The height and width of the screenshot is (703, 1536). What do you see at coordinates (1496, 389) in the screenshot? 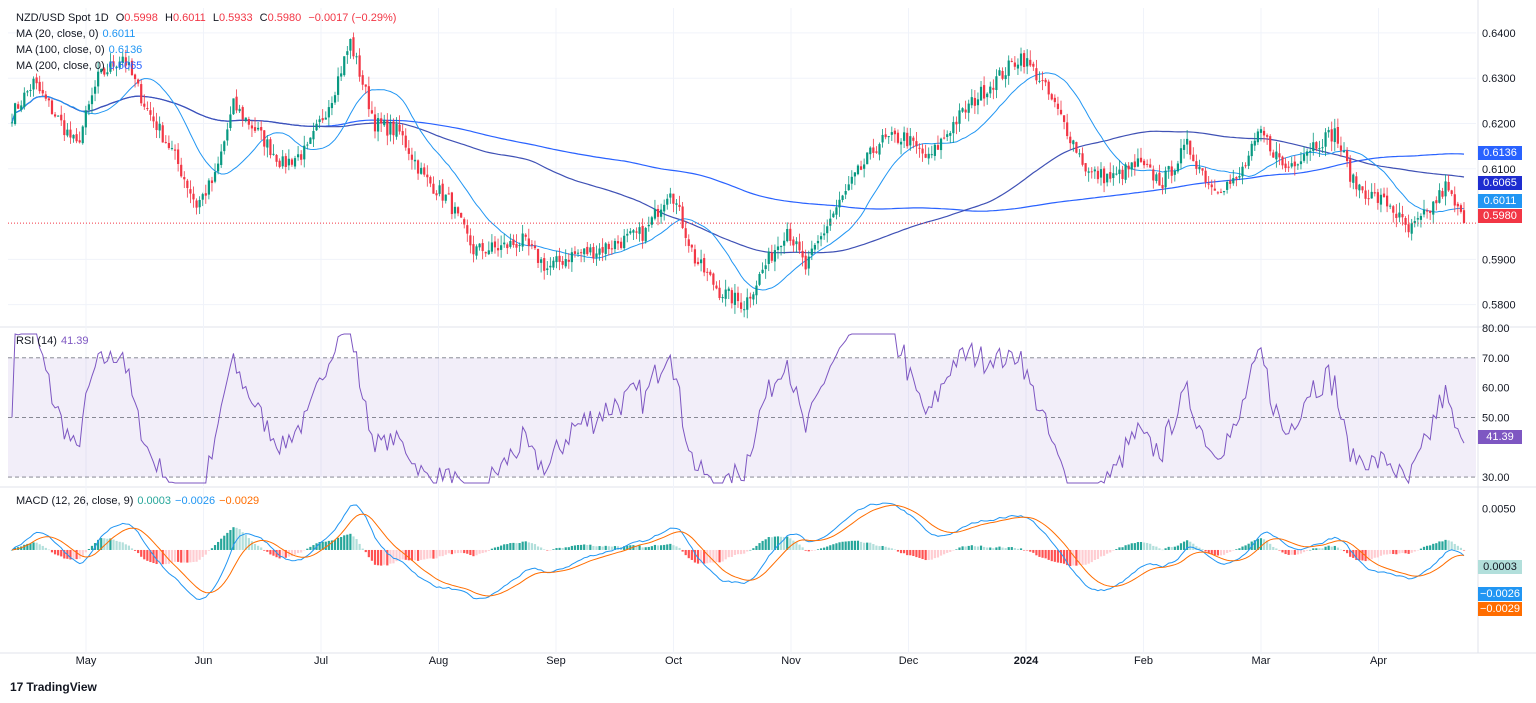
I see `rsi-tick-label: 60.00` at bounding box center [1496, 389].